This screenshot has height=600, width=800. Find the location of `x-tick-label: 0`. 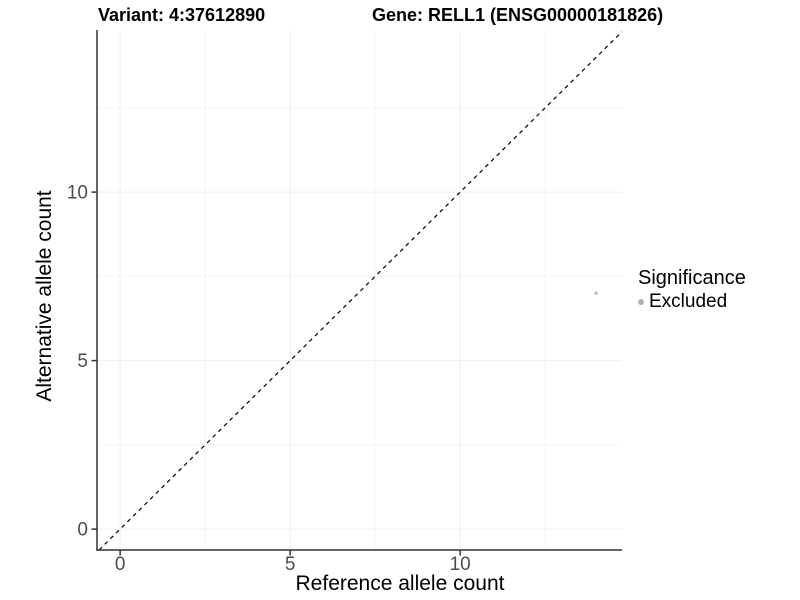

x-tick-label: 0 is located at coordinates (120, 564).